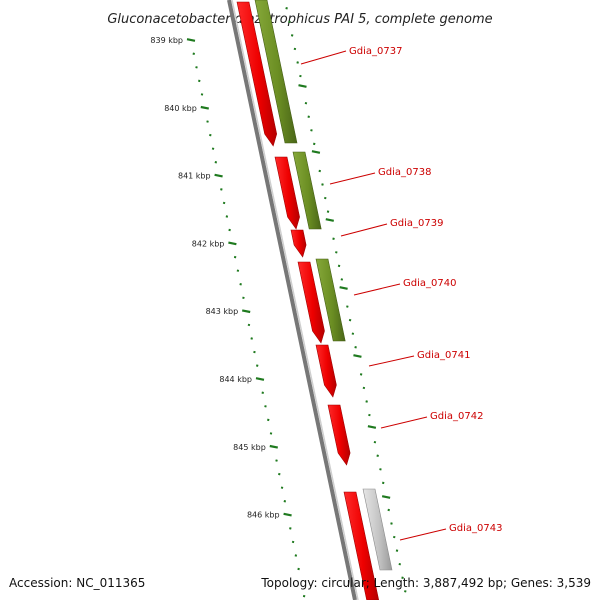 The width and height of the screenshot is (600, 600). I want to click on gene-label: Gdia_0740, so click(429, 283).